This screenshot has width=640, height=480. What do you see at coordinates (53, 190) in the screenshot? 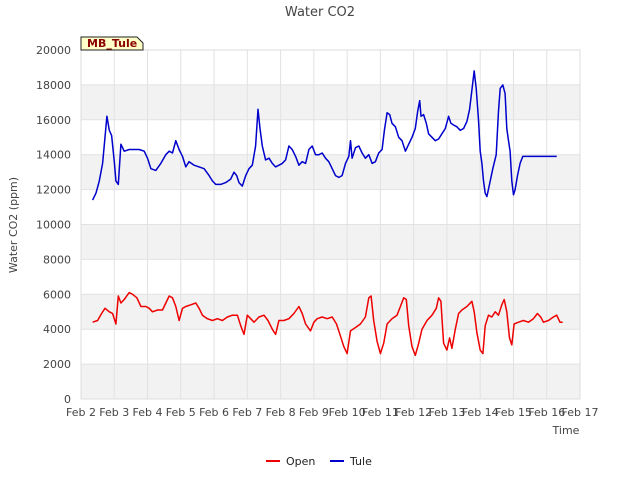
I see `y-tick-label: 12000` at bounding box center [53, 190].